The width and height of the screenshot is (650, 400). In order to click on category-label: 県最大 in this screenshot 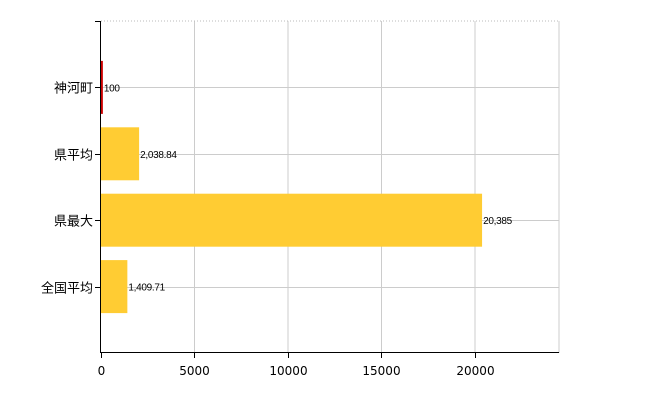, I will do `click(73, 222)`.